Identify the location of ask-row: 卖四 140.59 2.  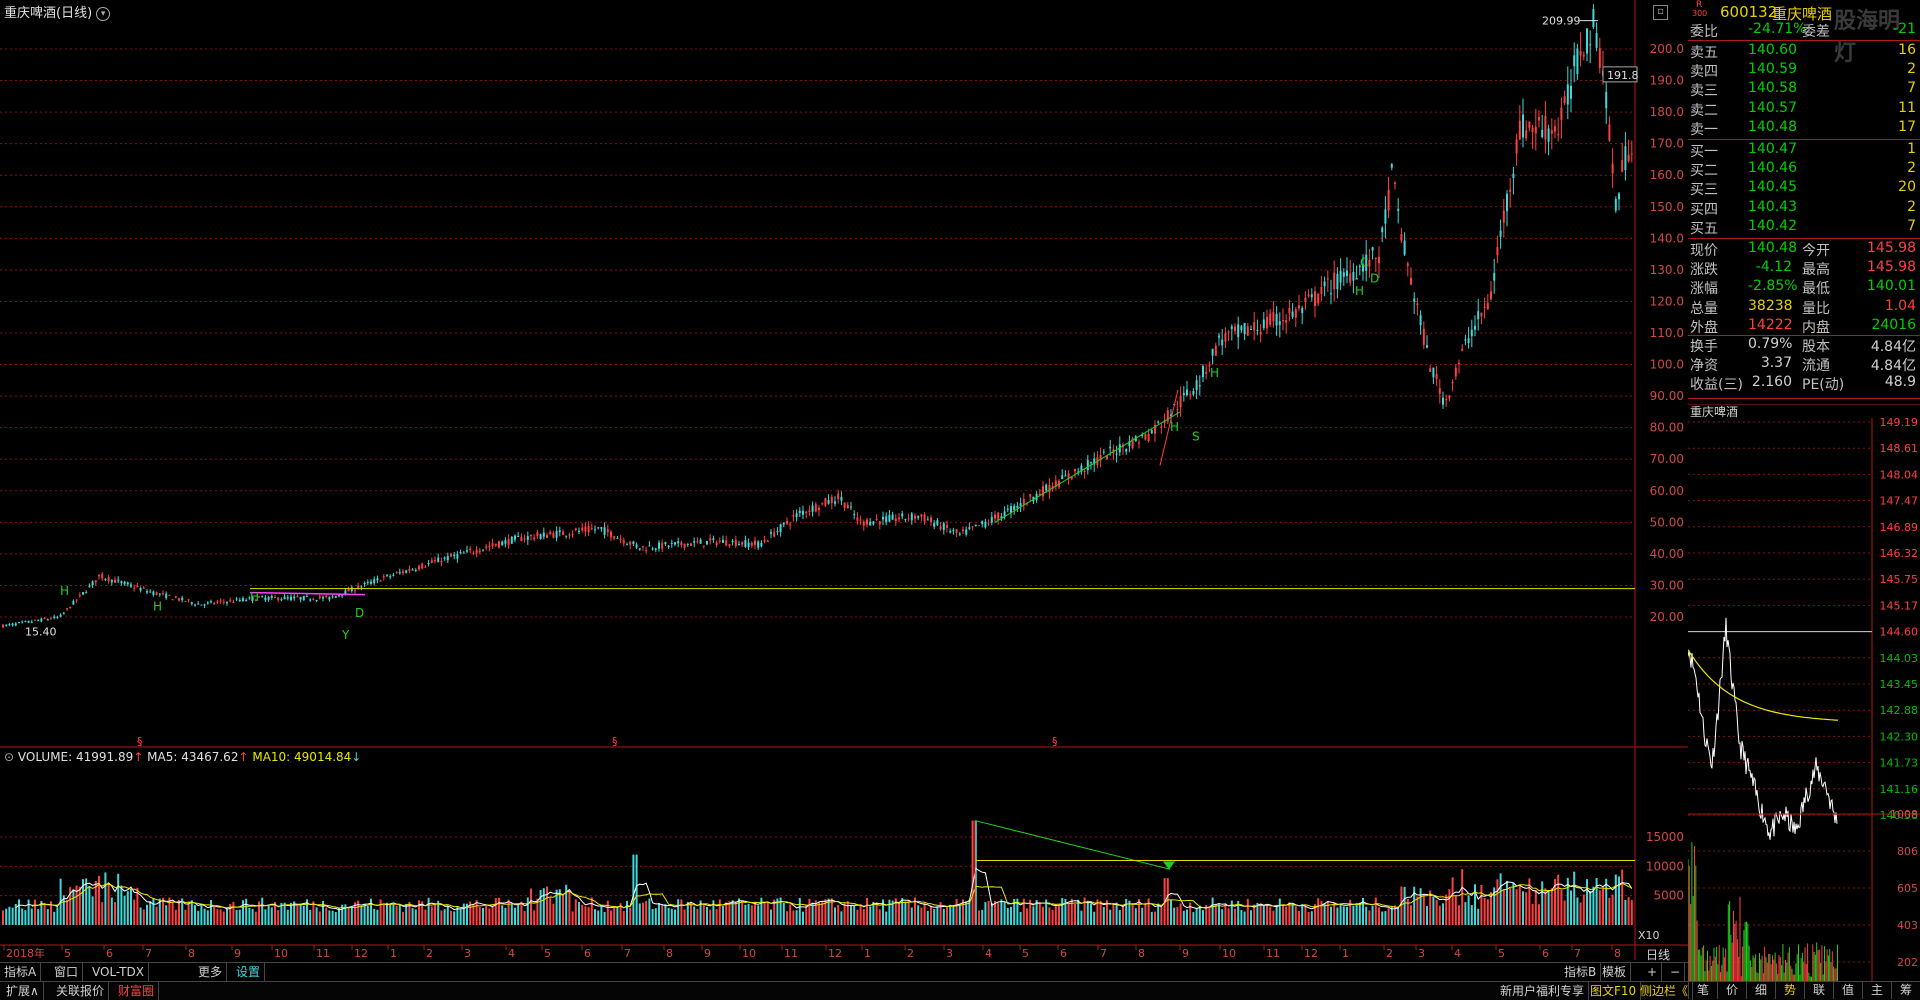
(1804, 70).